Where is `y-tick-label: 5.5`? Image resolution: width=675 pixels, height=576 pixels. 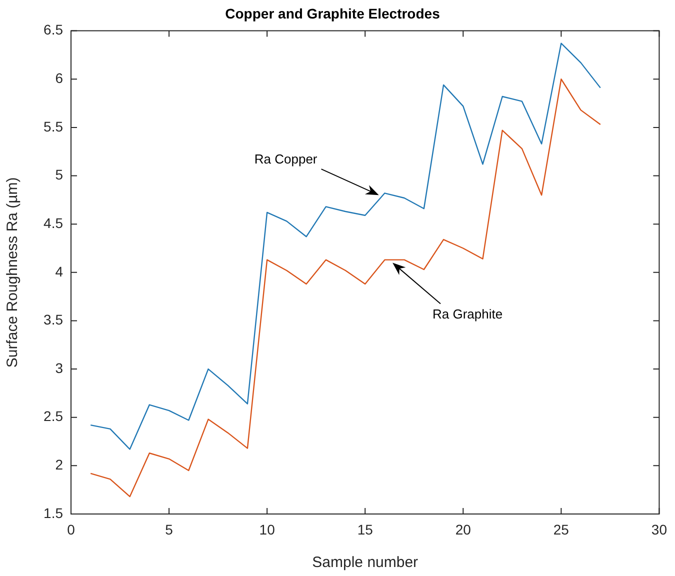
y-tick-label: 5.5 is located at coordinates (54, 126).